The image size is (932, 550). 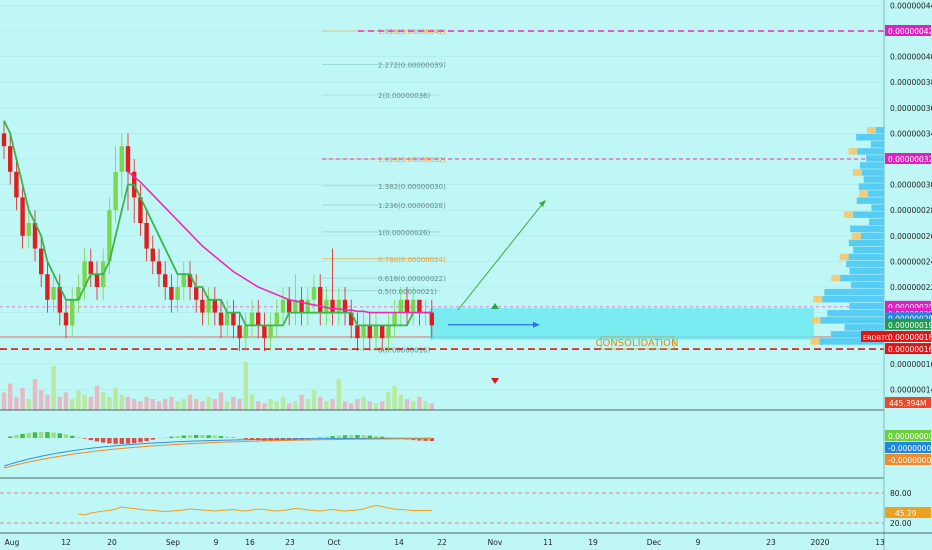 What do you see at coordinates (908, 512) in the screenshot?
I see `rsi-tag` at bounding box center [908, 512].